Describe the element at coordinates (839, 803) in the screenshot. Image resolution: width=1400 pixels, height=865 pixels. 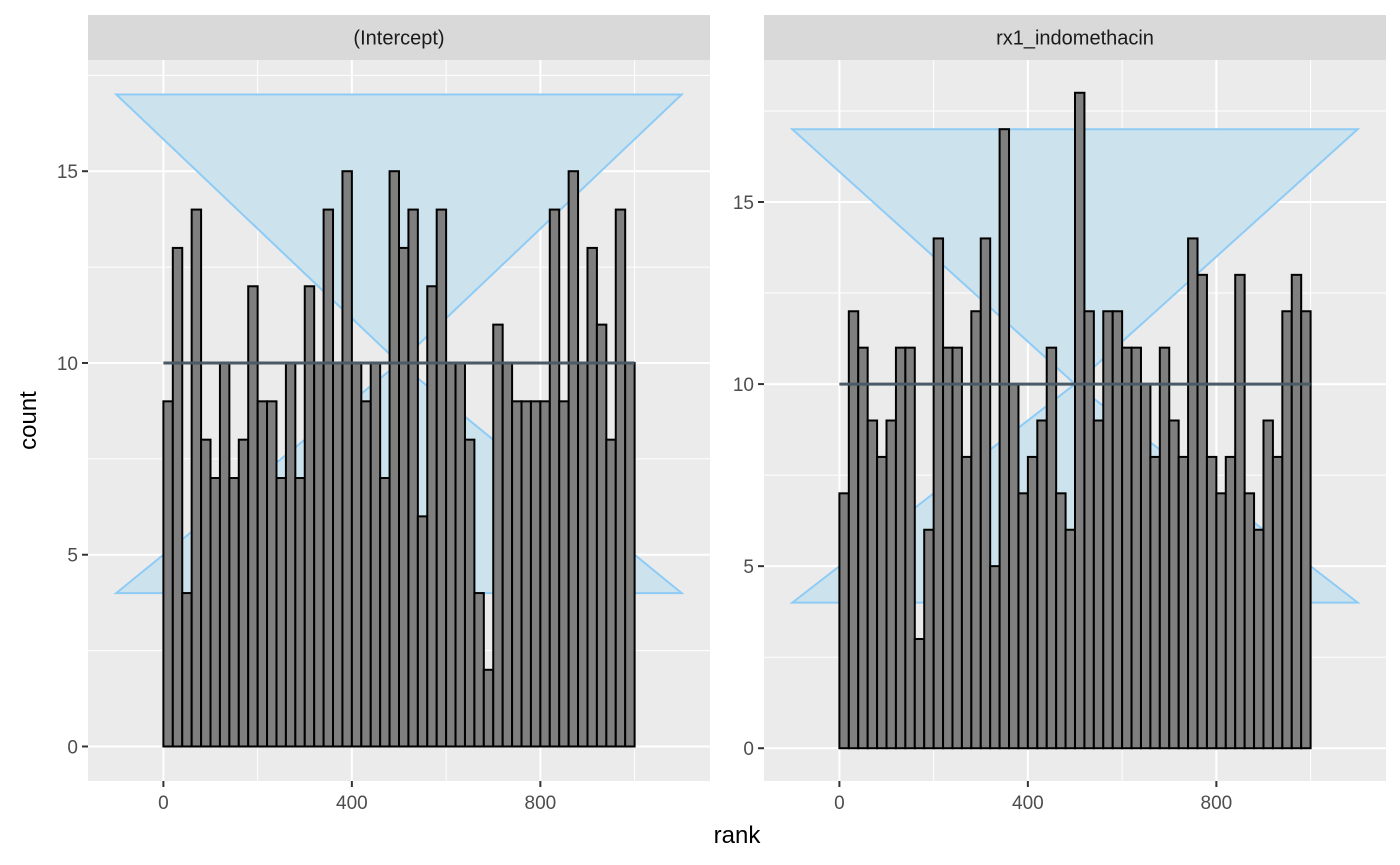
I see `x-tick-label: 0` at that location.